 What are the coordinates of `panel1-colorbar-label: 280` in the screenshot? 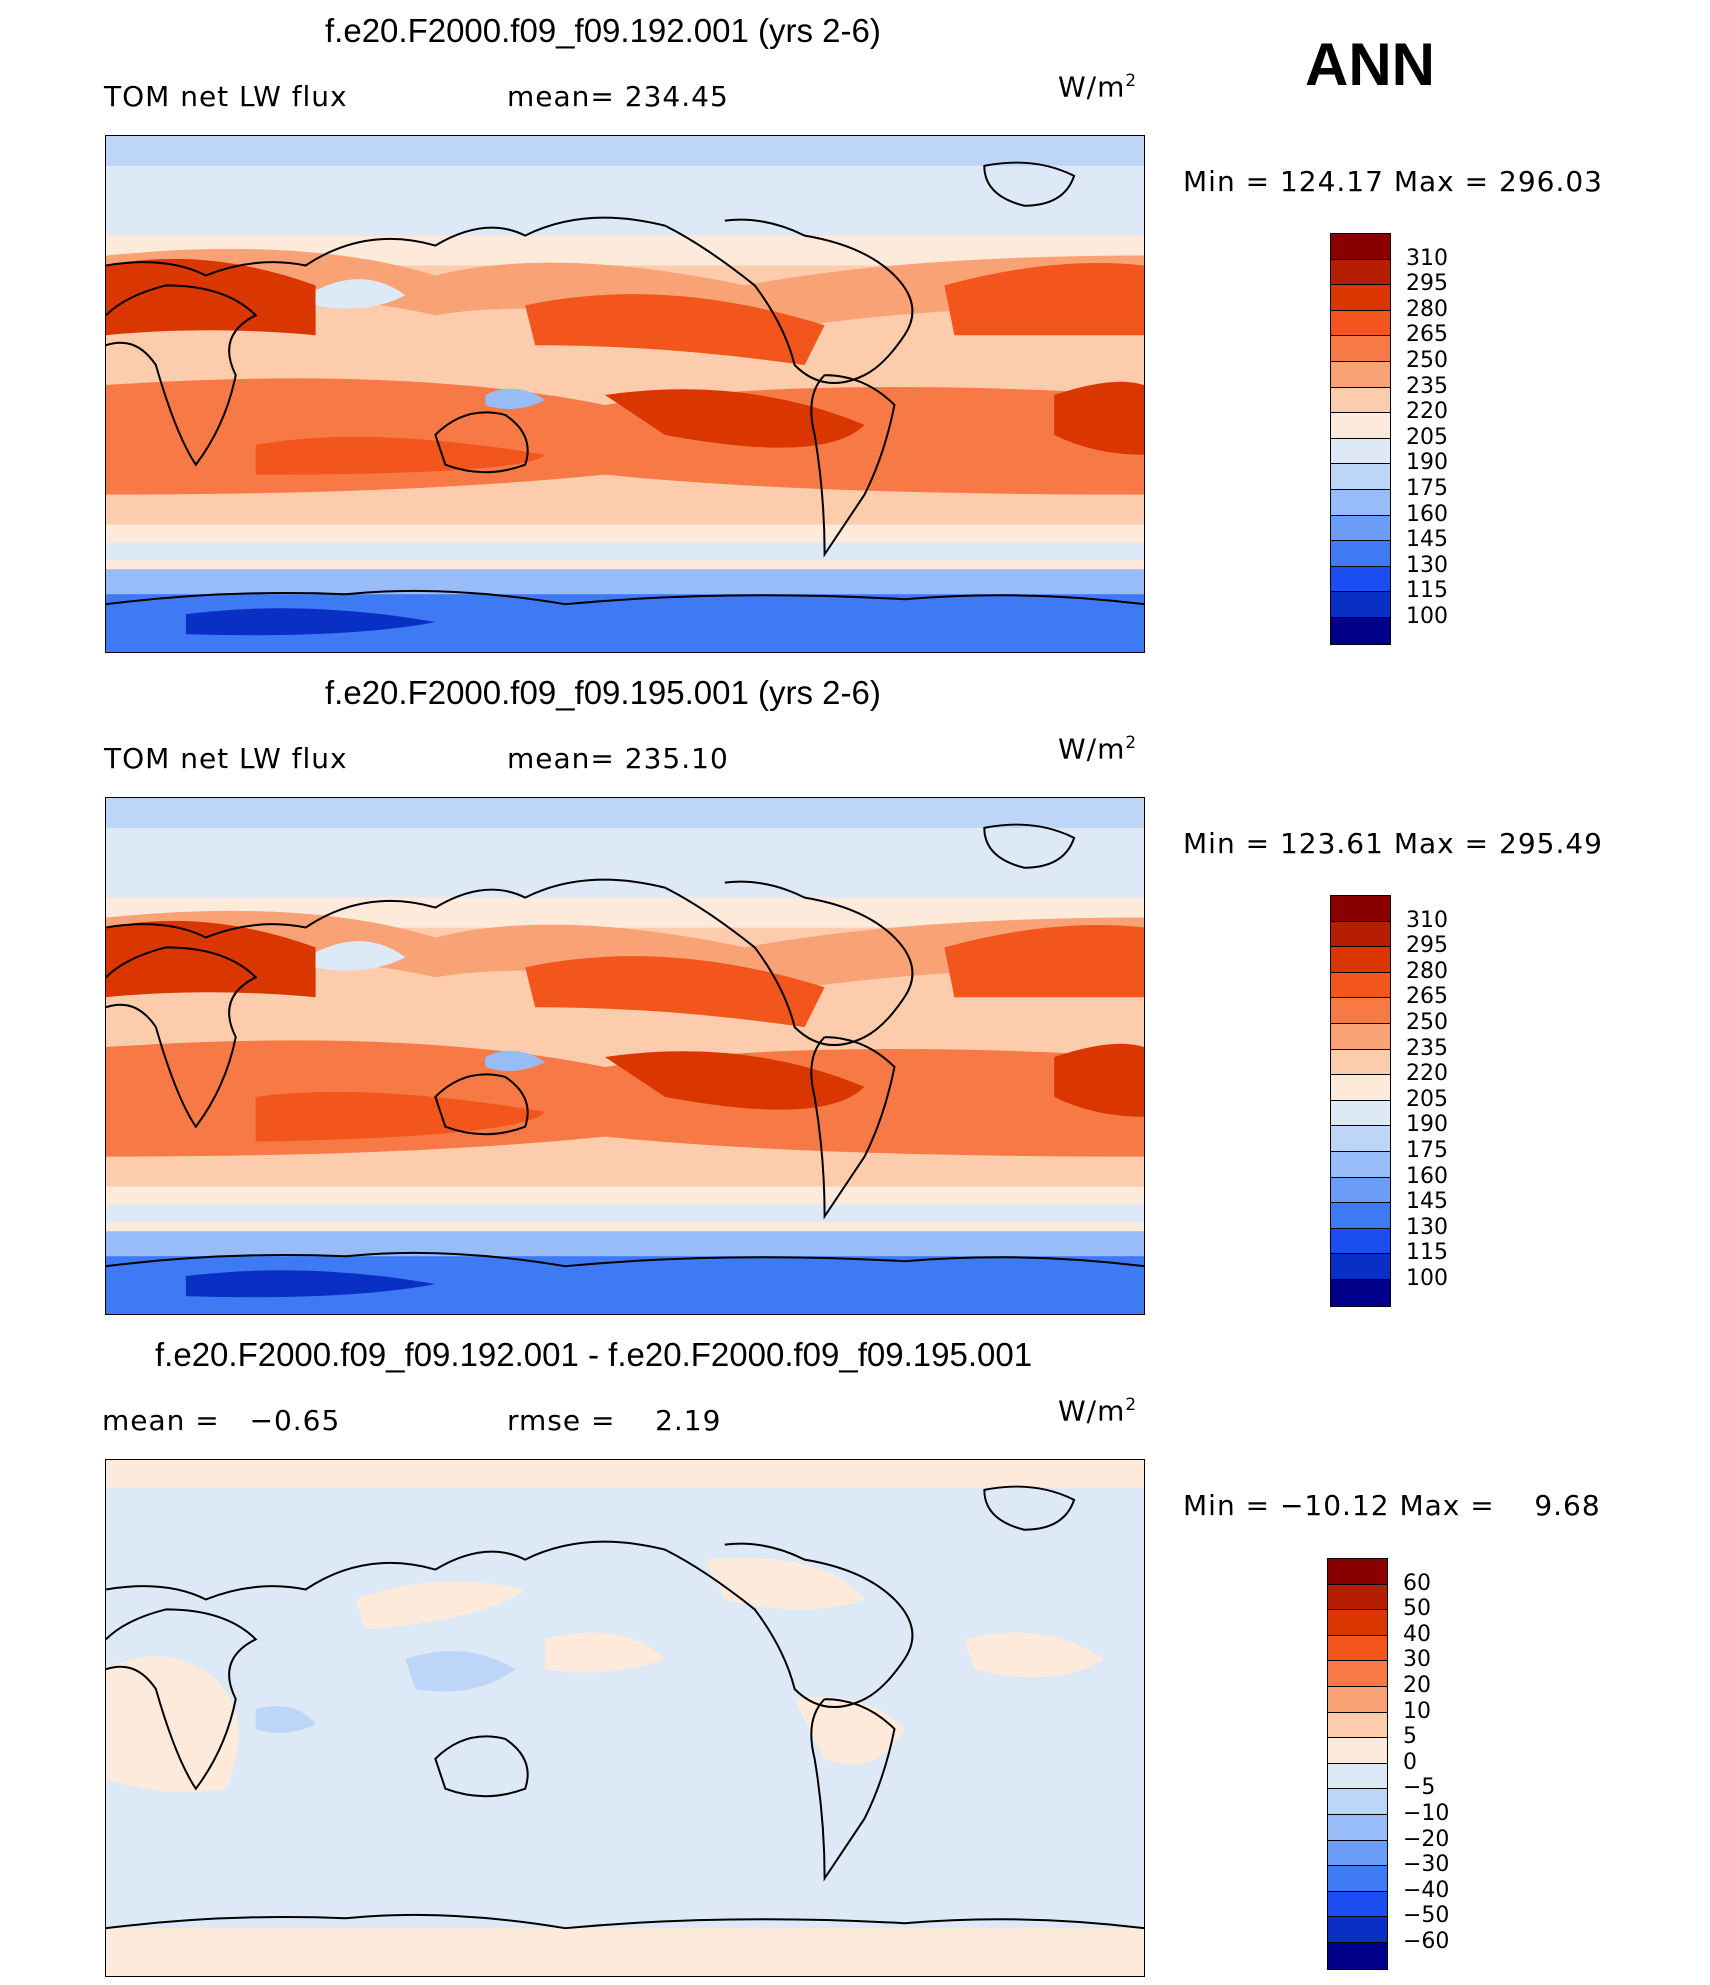 It's located at (1427, 309).